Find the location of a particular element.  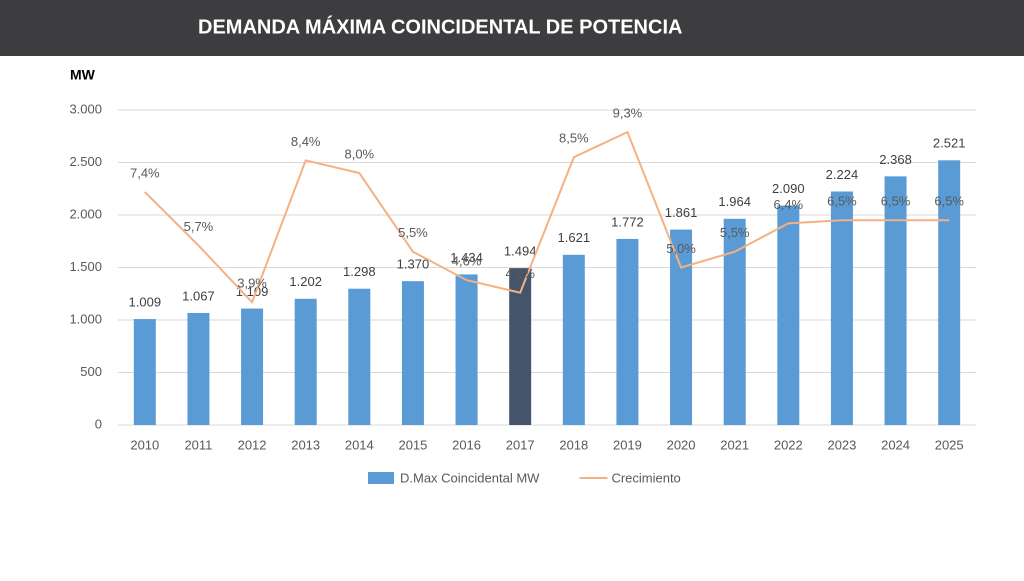

y-tick-label: 500 is located at coordinates (91, 371).